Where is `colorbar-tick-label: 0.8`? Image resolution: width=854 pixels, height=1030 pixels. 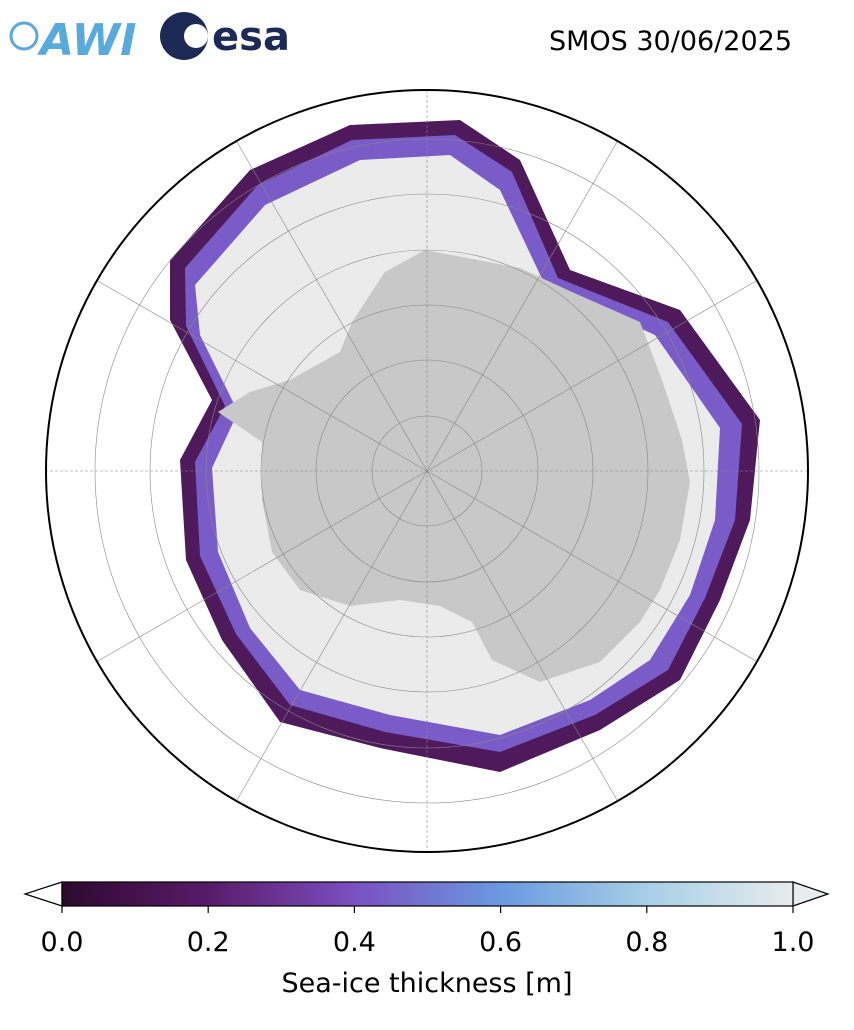 colorbar-tick-label: 0.8 is located at coordinates (646, 942).